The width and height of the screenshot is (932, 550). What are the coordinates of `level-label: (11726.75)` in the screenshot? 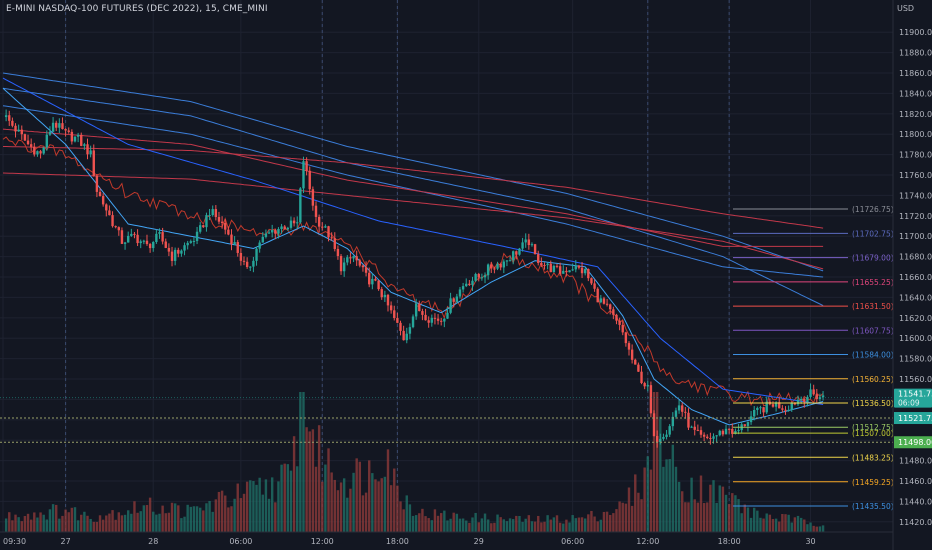 It's located at (873, 209).